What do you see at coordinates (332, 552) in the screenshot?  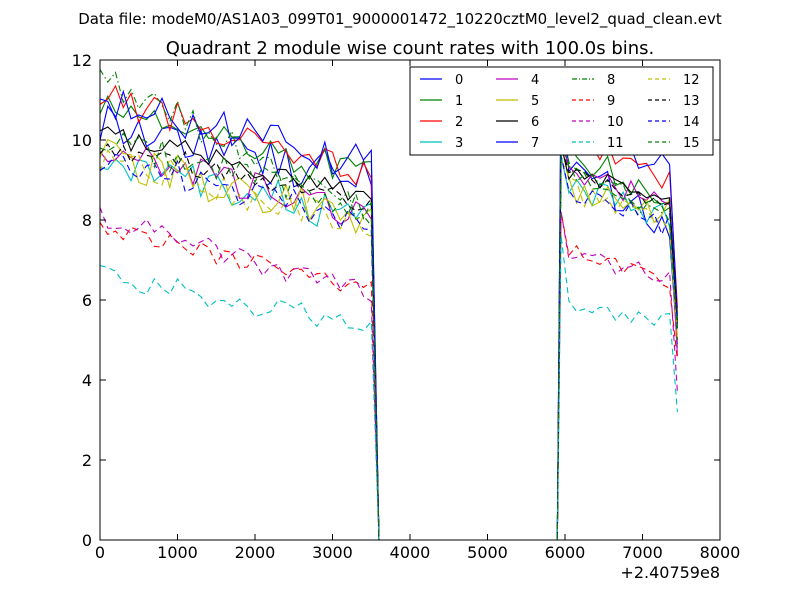 I see `x-tick-label: 3000` at bounding box center [332, 552].